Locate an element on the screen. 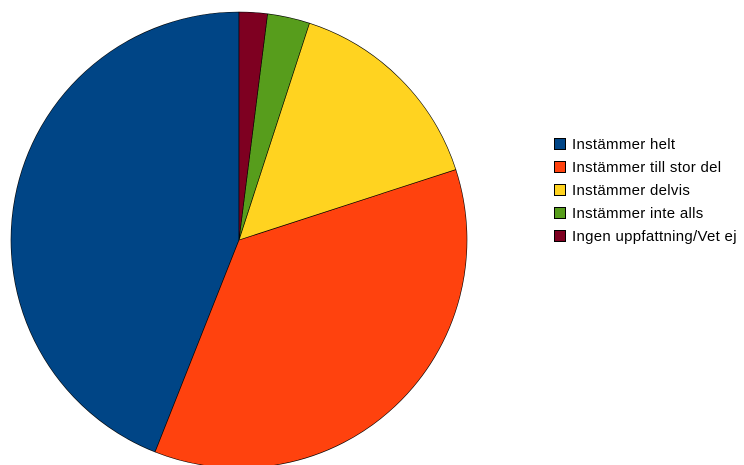 The image size is (744, 465). legend-item-instammer-till-stor-del: Instämmer till stor del is located at coordinates (646, 167).